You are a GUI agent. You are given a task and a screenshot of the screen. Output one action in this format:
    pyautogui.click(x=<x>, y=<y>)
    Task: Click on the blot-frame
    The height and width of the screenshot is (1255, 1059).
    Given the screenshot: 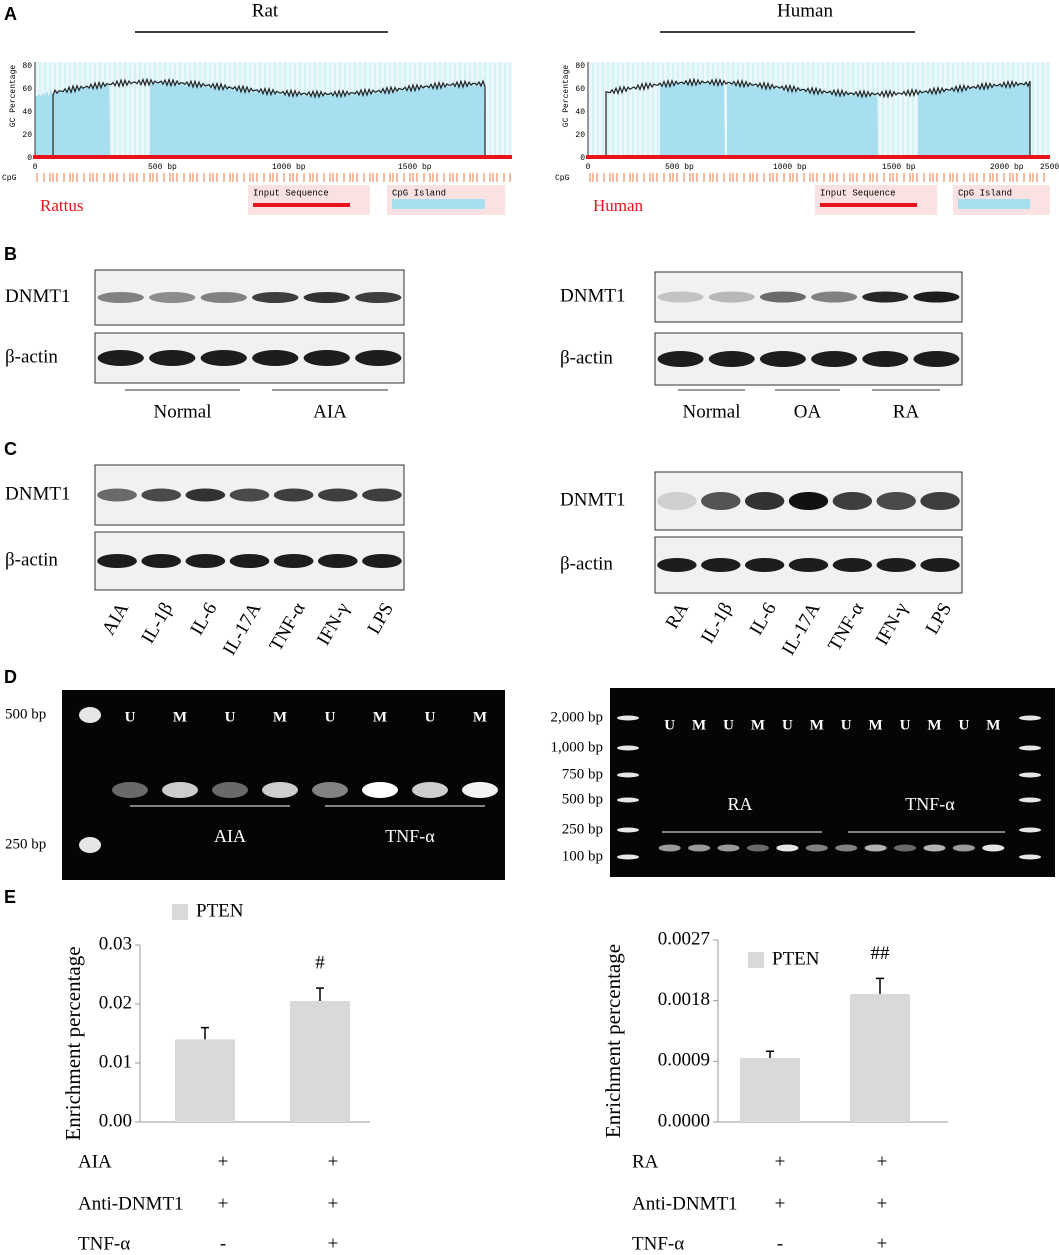 What is the action you would take?
    pyautogui.click(x=249, y=358)
    